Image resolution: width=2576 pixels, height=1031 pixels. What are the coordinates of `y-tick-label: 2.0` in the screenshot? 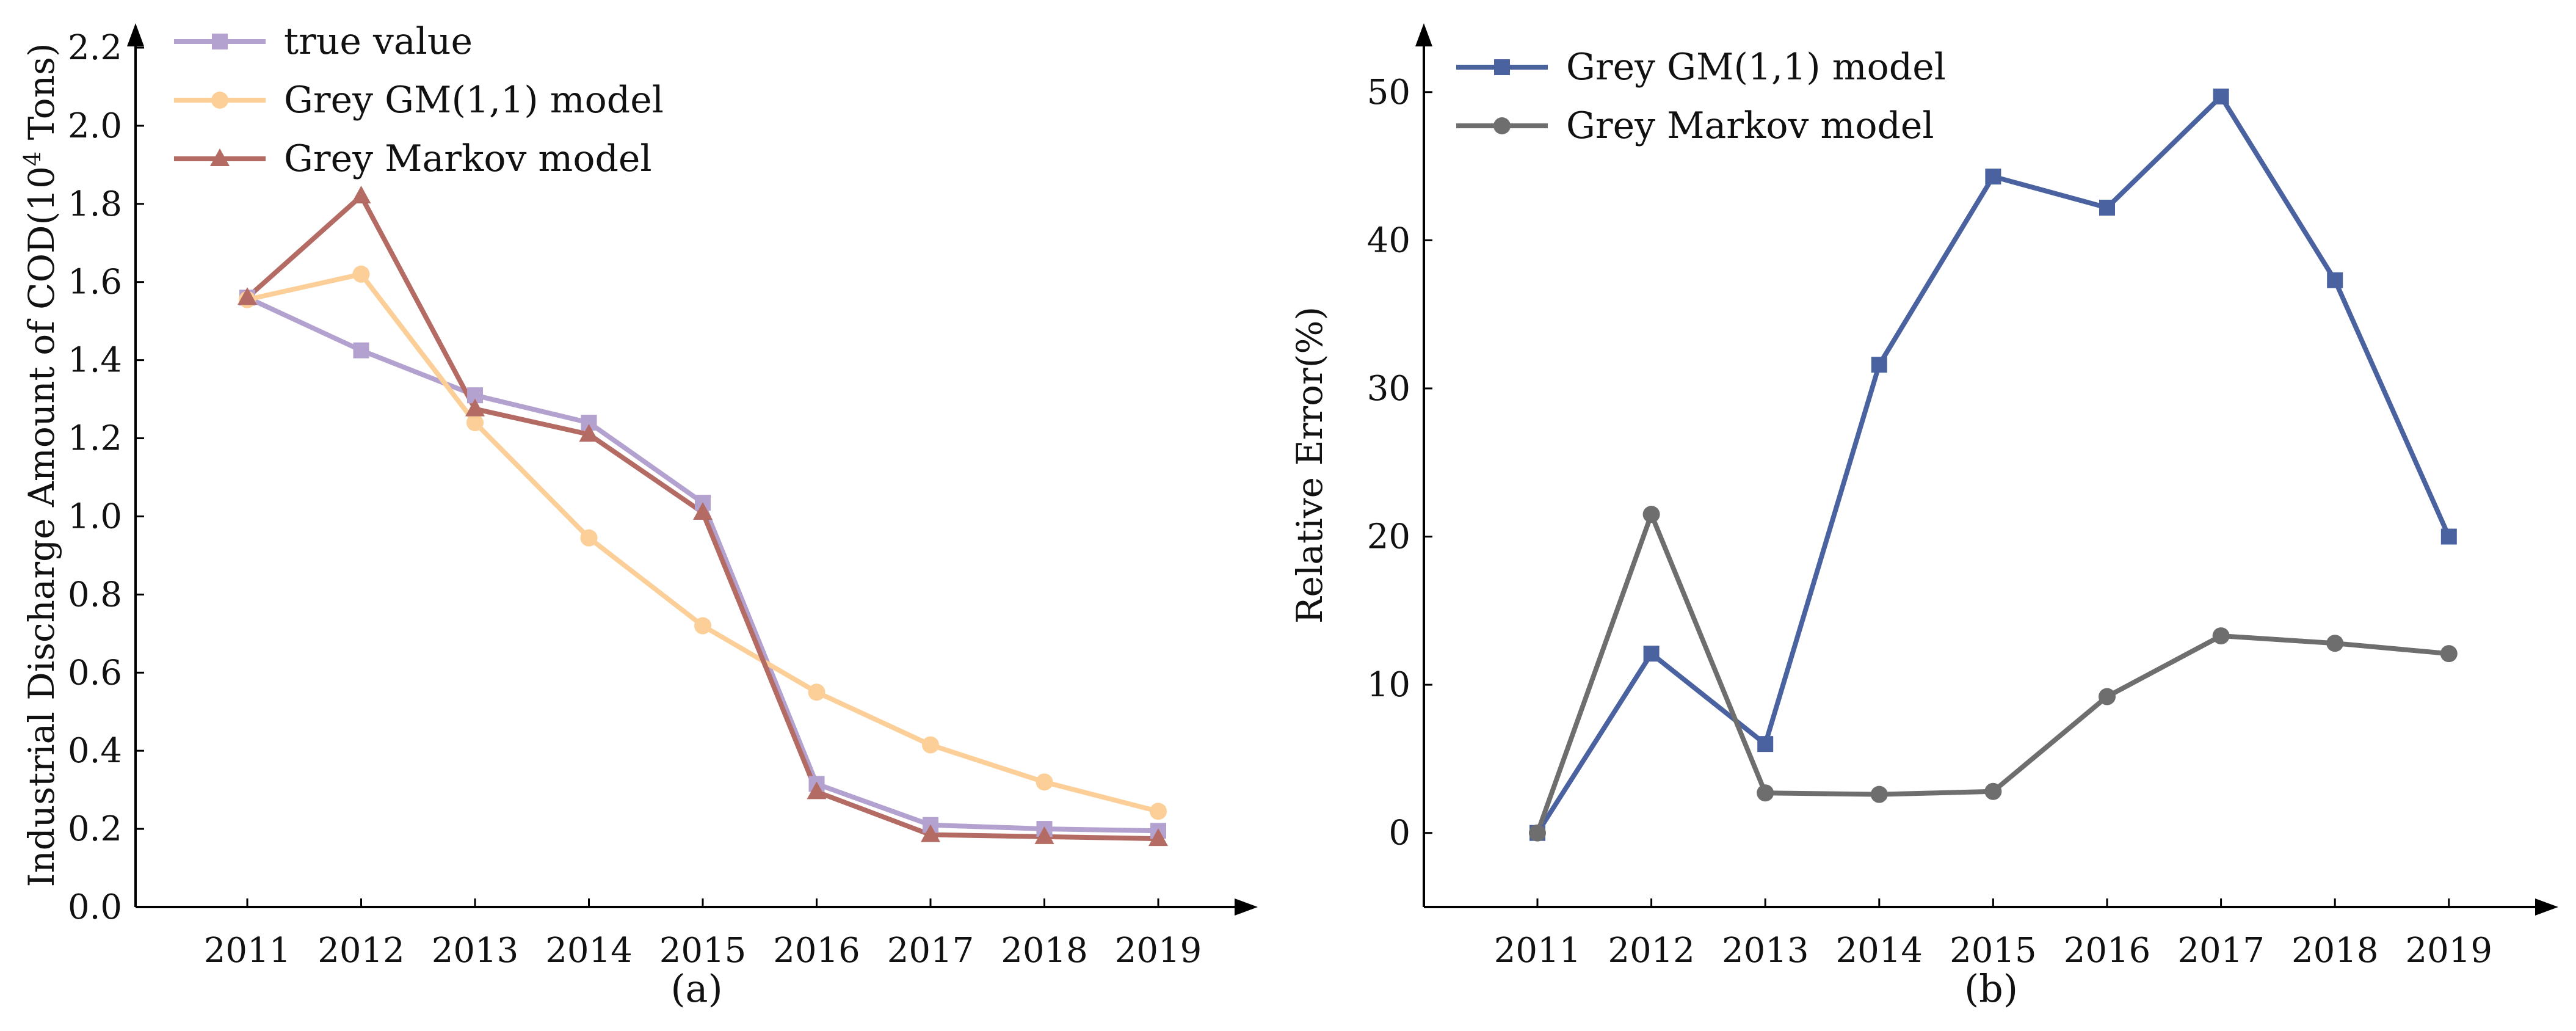 It's located at (95, 126).